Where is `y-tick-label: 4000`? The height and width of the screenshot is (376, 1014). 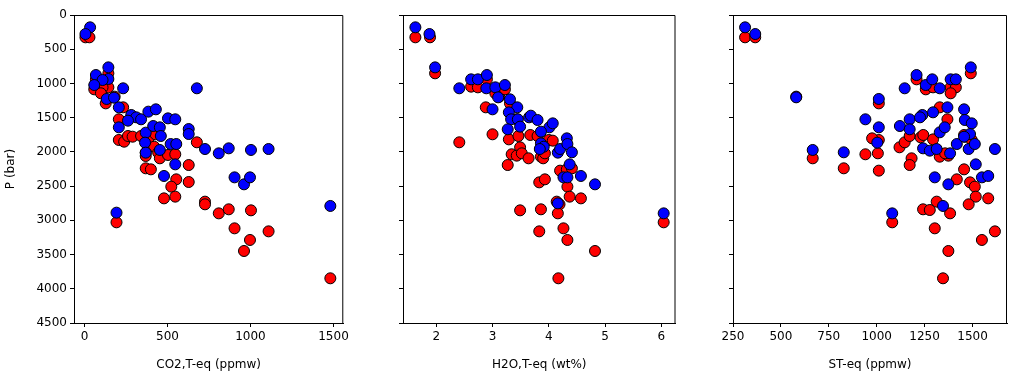
y-tick-label: 4000 is located at coordinates (51, 287).